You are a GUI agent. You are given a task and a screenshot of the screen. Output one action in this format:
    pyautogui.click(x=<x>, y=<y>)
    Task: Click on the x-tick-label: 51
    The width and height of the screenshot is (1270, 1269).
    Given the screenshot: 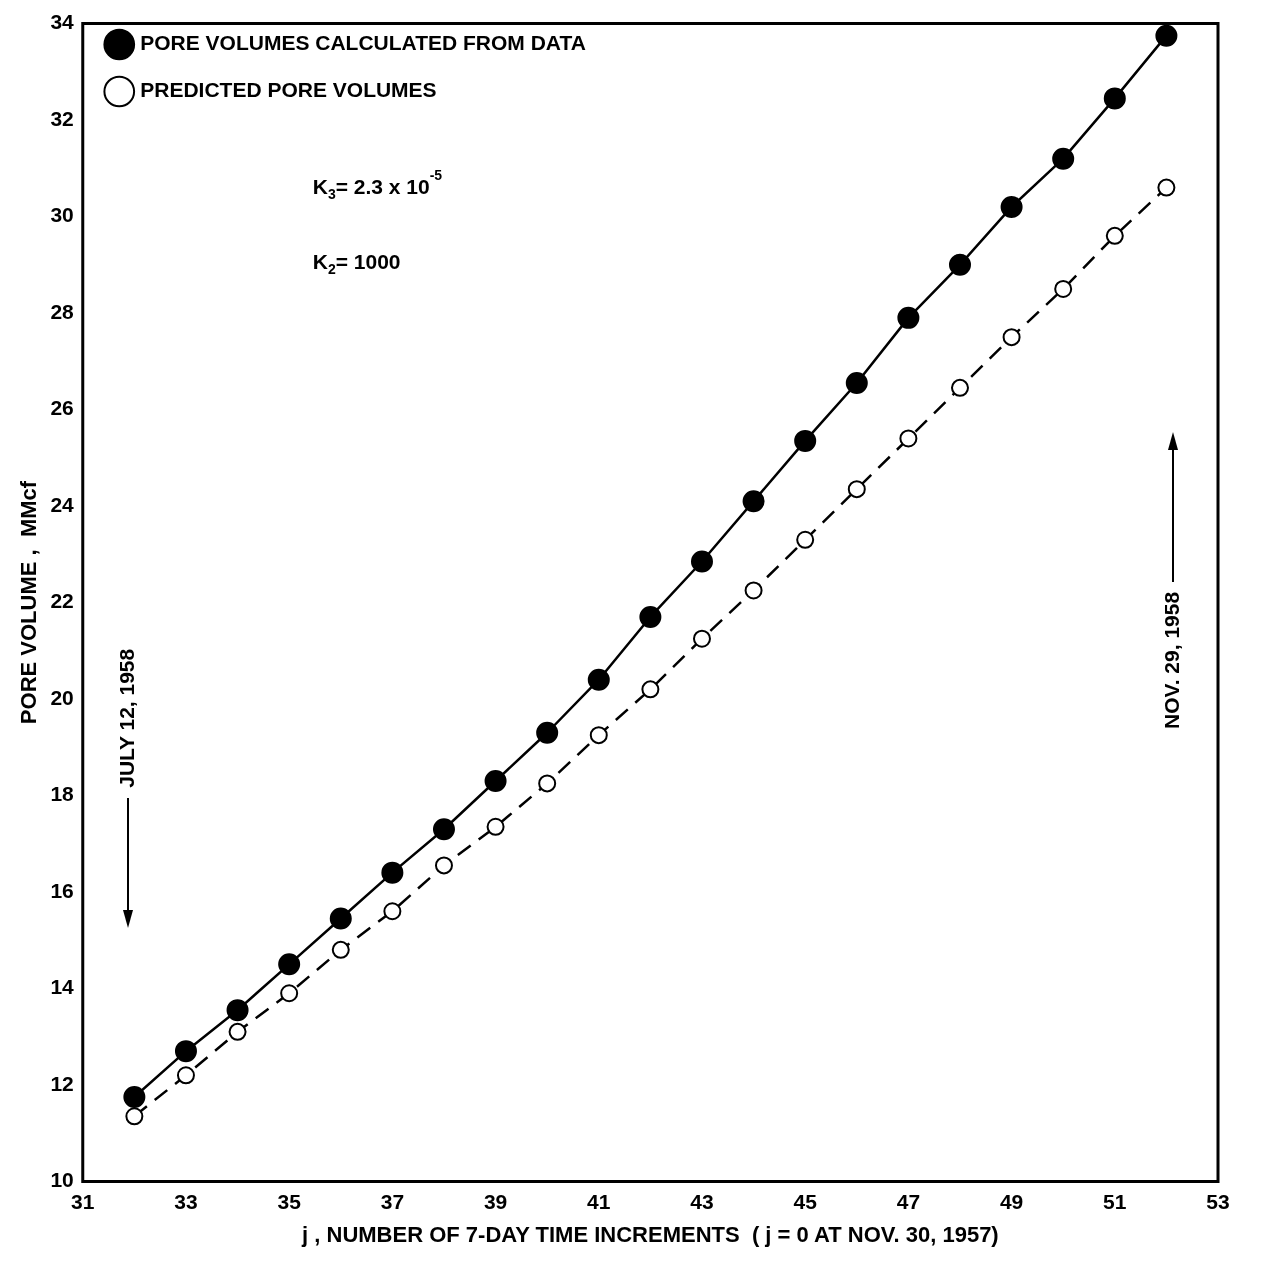 What is the action you would take?
    pyautogui.click(x=1115, y=1201)
    